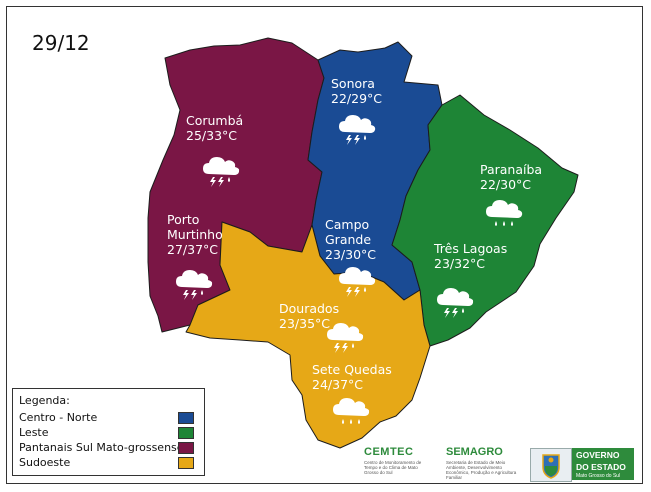  I want to click on city-temp-tres-lagoas: 23/32°C, so click(459, 263).